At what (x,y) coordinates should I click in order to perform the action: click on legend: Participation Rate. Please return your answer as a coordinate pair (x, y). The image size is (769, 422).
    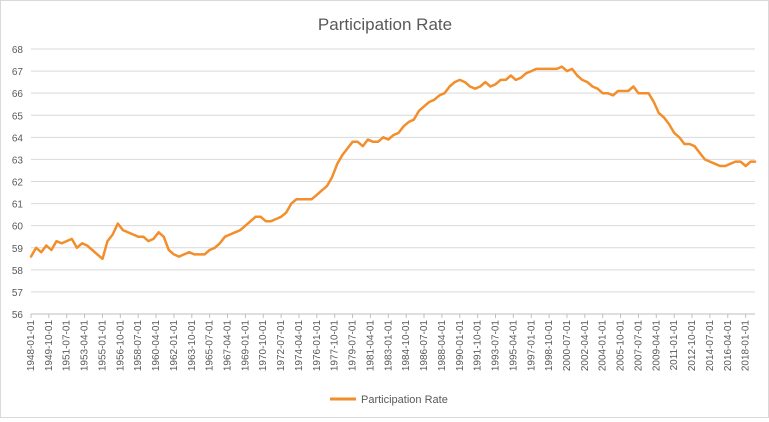
    Looking at the image, I should click on (389, 400).